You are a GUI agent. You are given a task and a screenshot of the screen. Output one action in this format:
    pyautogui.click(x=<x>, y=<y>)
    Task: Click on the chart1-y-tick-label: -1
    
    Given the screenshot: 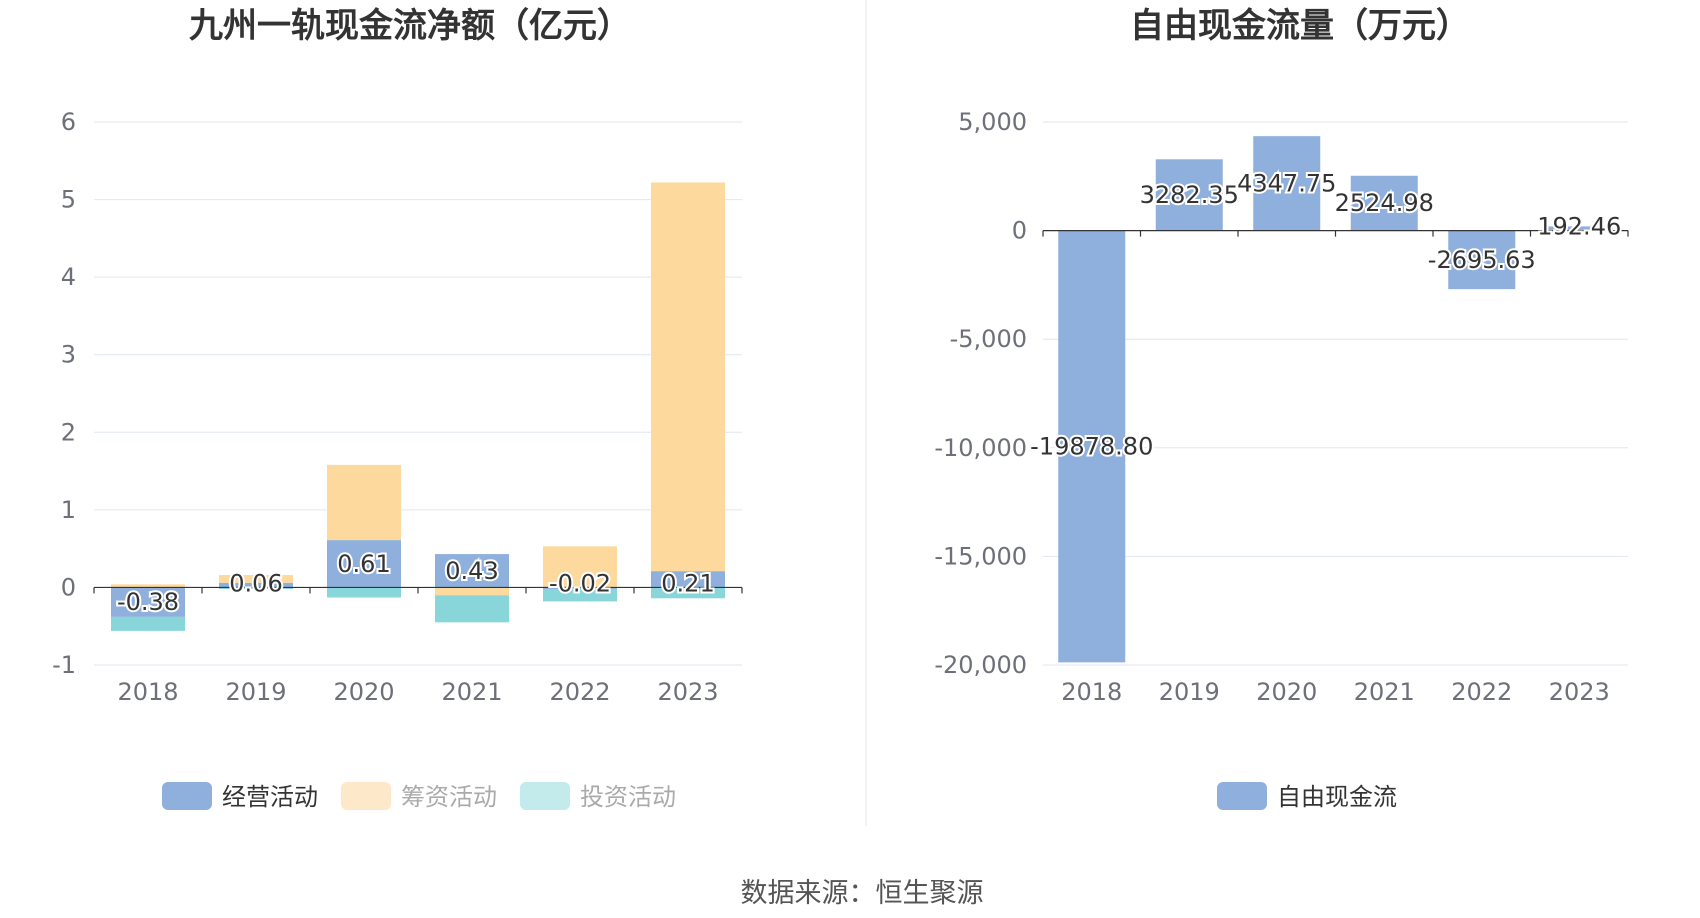 What is the action you would take?
    pyautogui.click(x=64, y=665)
    